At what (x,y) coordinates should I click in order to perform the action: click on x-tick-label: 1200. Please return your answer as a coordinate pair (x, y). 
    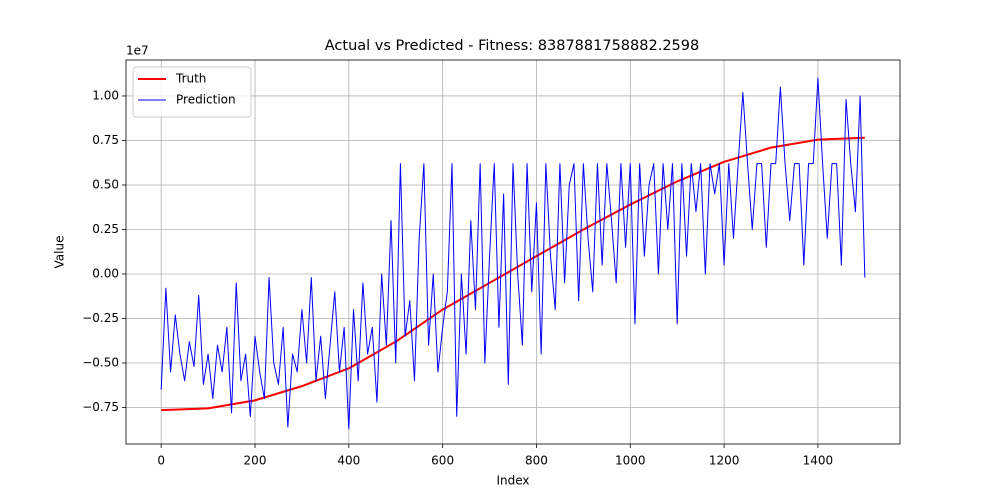
    Looking at the image, I should click on (724, 461).